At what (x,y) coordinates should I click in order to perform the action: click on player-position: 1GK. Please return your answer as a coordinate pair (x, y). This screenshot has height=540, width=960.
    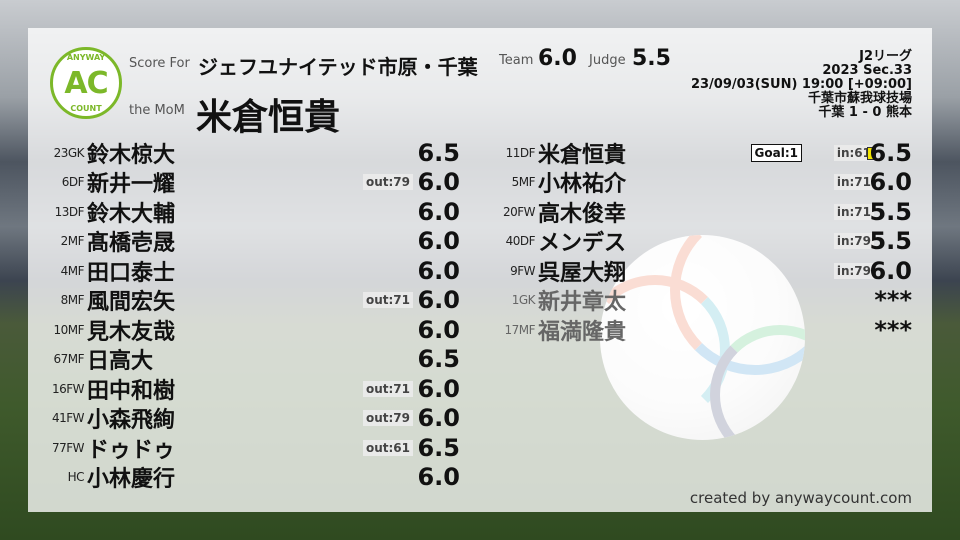
    Looking at the image, I should click on (523, 300).